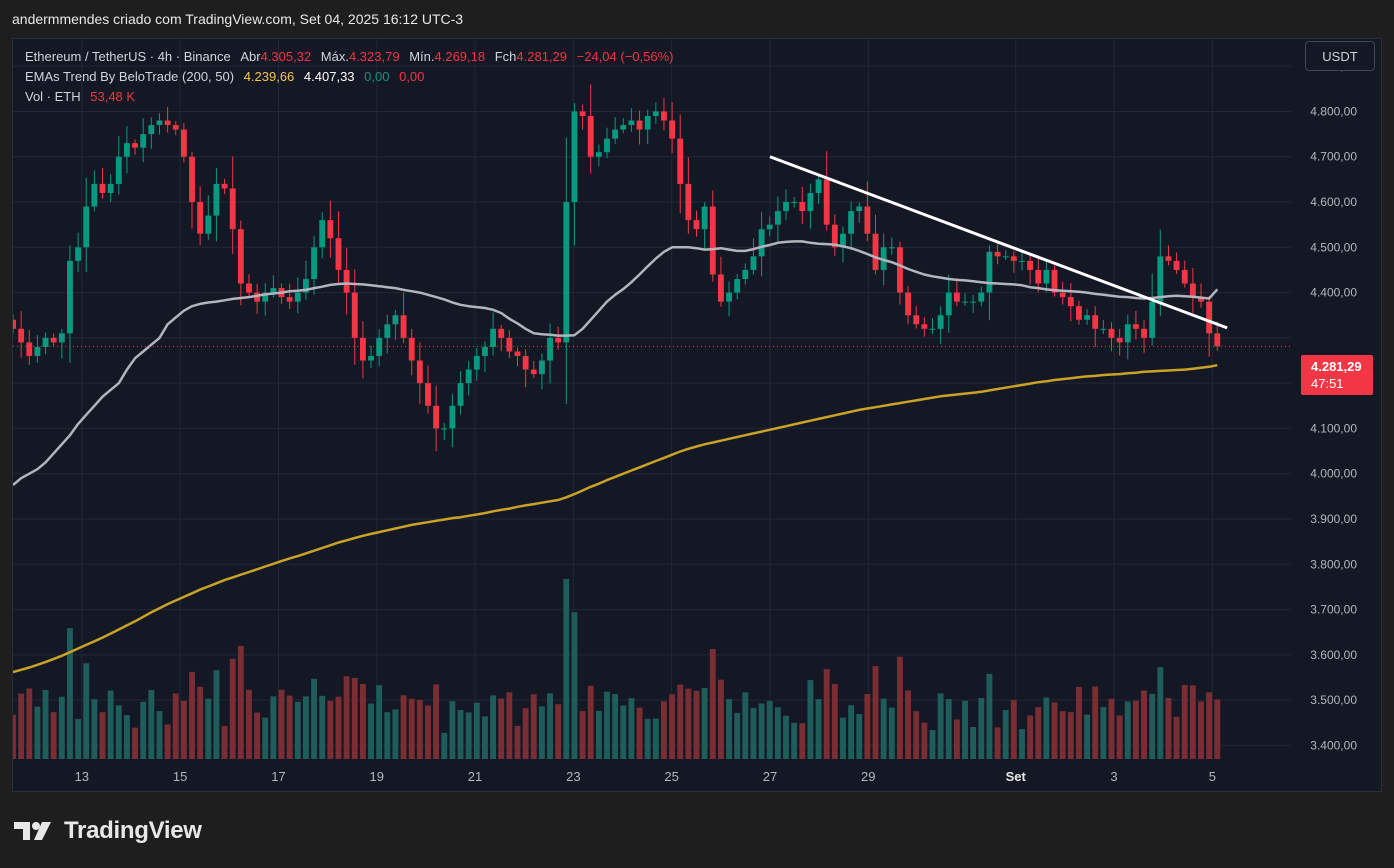 The width and height of the screenshot is (1394, 868). What do you see at coordinates (53, 96) in the screenshot?
I see `volume-title: Vol · ETH` at bounding box center [53, 96].